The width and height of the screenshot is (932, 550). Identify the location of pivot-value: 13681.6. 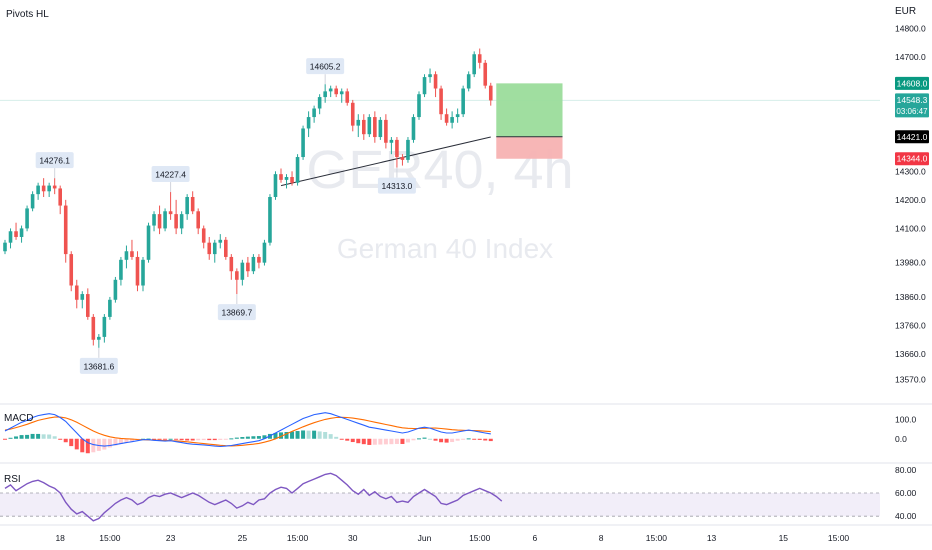
(98, 366).